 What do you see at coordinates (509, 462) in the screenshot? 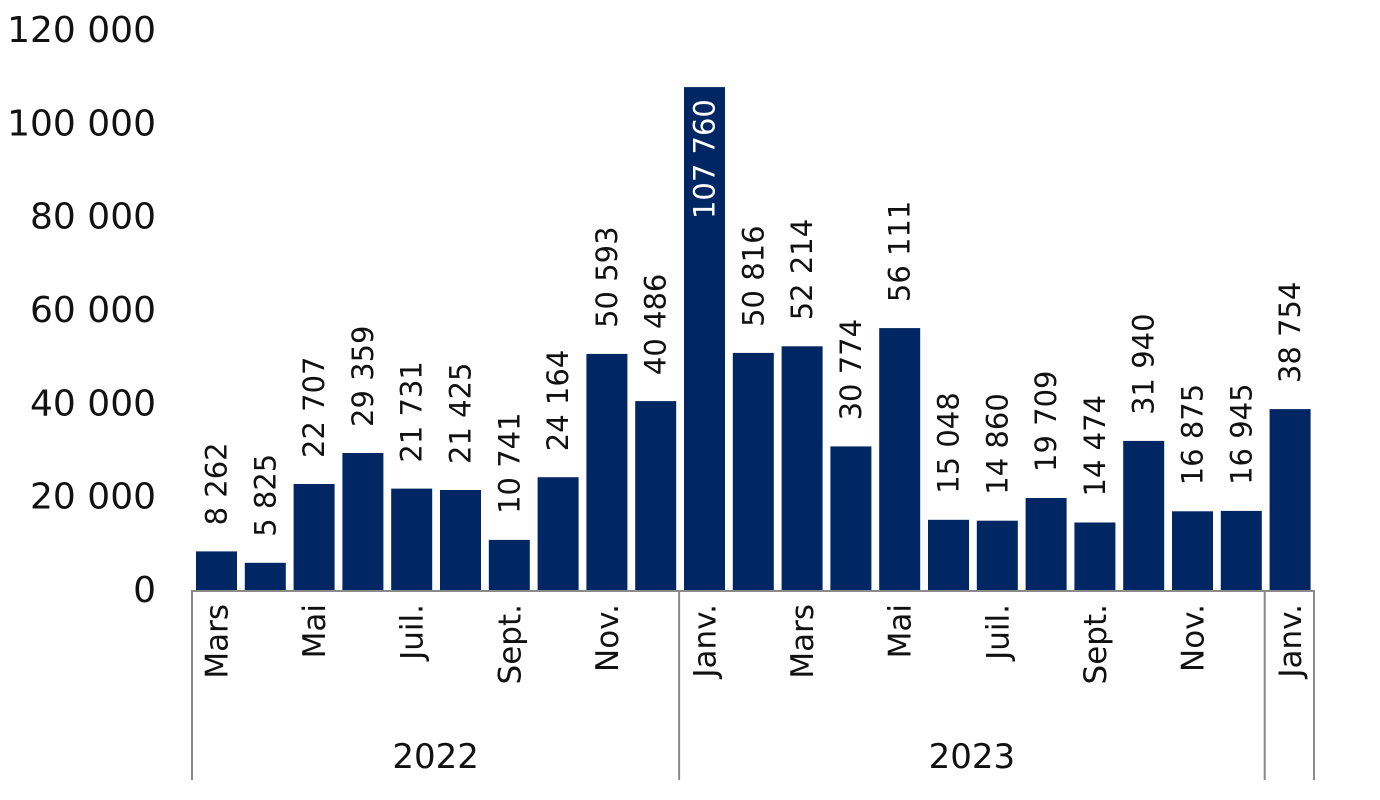
I see `bar-value-label: 10 741` at bounding box center [509, 462].